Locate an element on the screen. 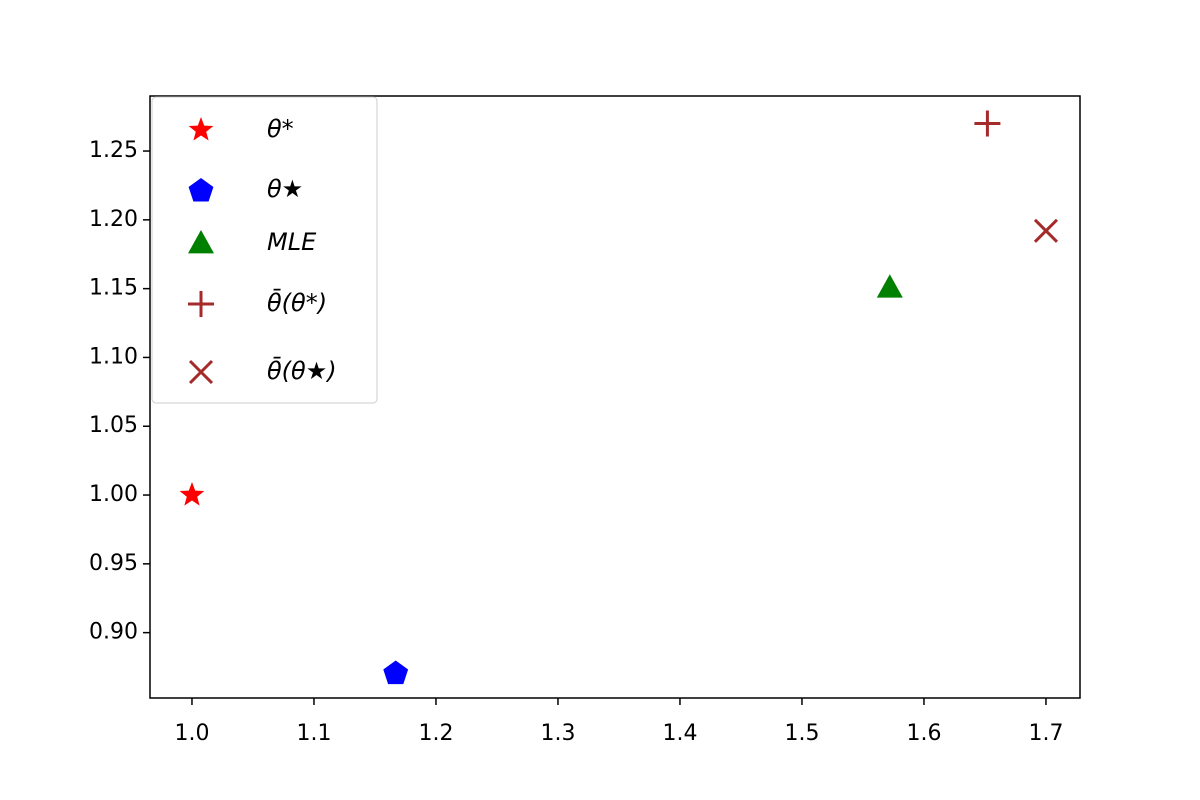 The image size is (1200, 800). x-tick-label: 1.4 is located at coordinates (679, 733).